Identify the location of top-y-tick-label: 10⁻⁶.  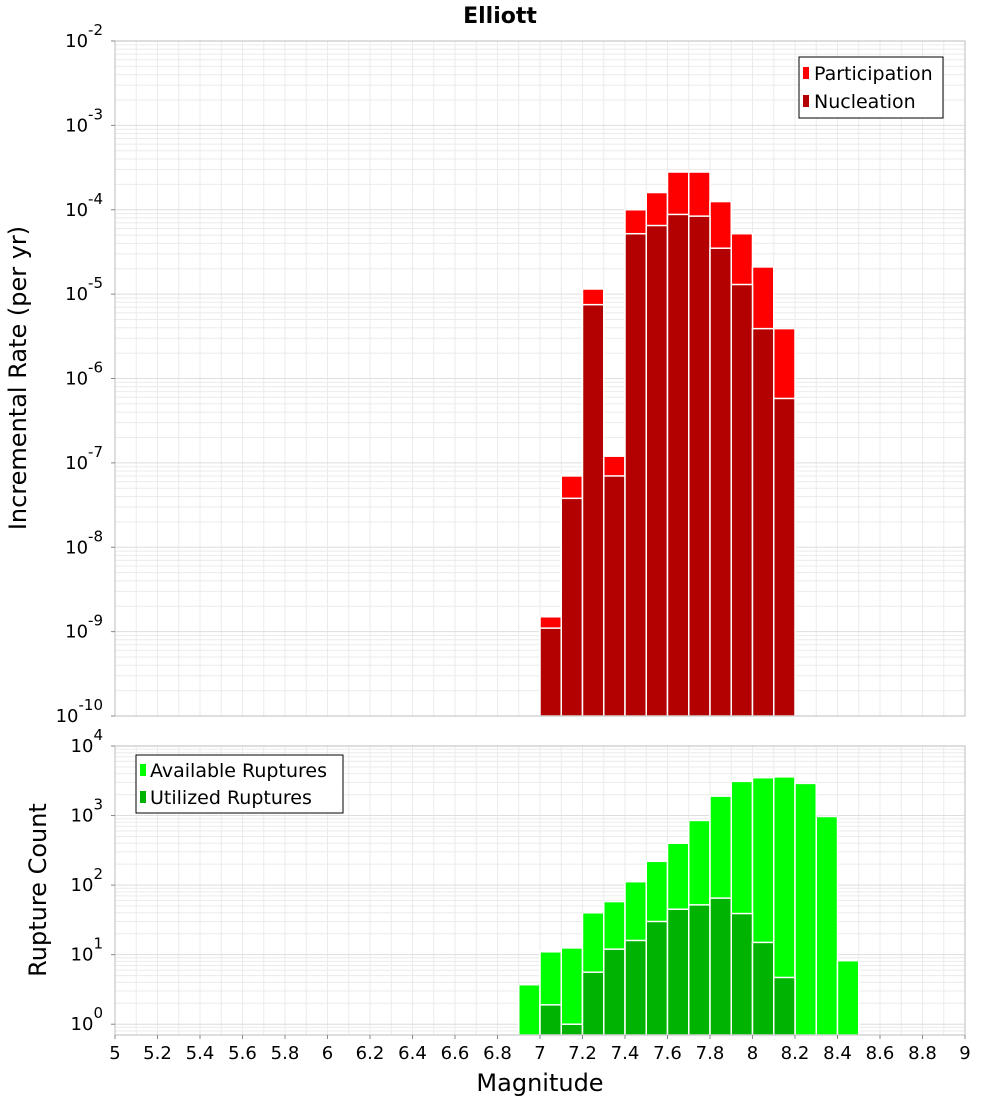
(84, 374).